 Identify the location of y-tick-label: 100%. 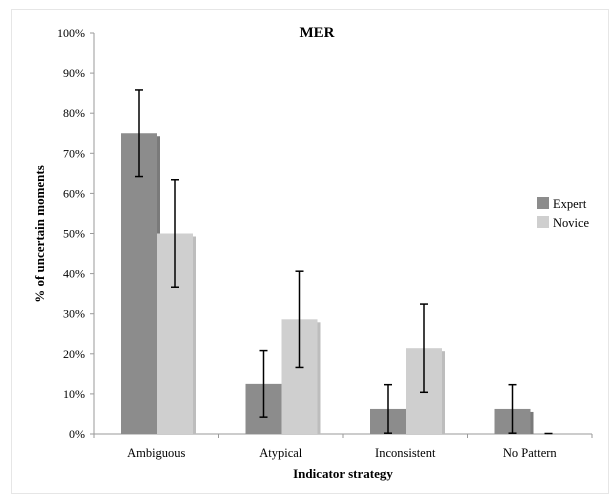
(71, 33).